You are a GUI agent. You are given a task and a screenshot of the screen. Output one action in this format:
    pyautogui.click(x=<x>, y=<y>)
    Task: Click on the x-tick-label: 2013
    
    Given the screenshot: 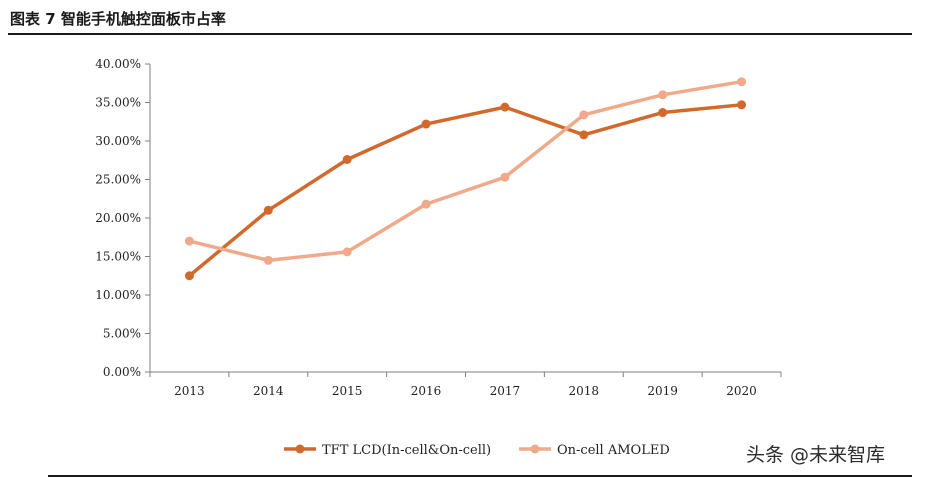 What is the action you would take?
    pyautogui.click(x=189, y=391)
    